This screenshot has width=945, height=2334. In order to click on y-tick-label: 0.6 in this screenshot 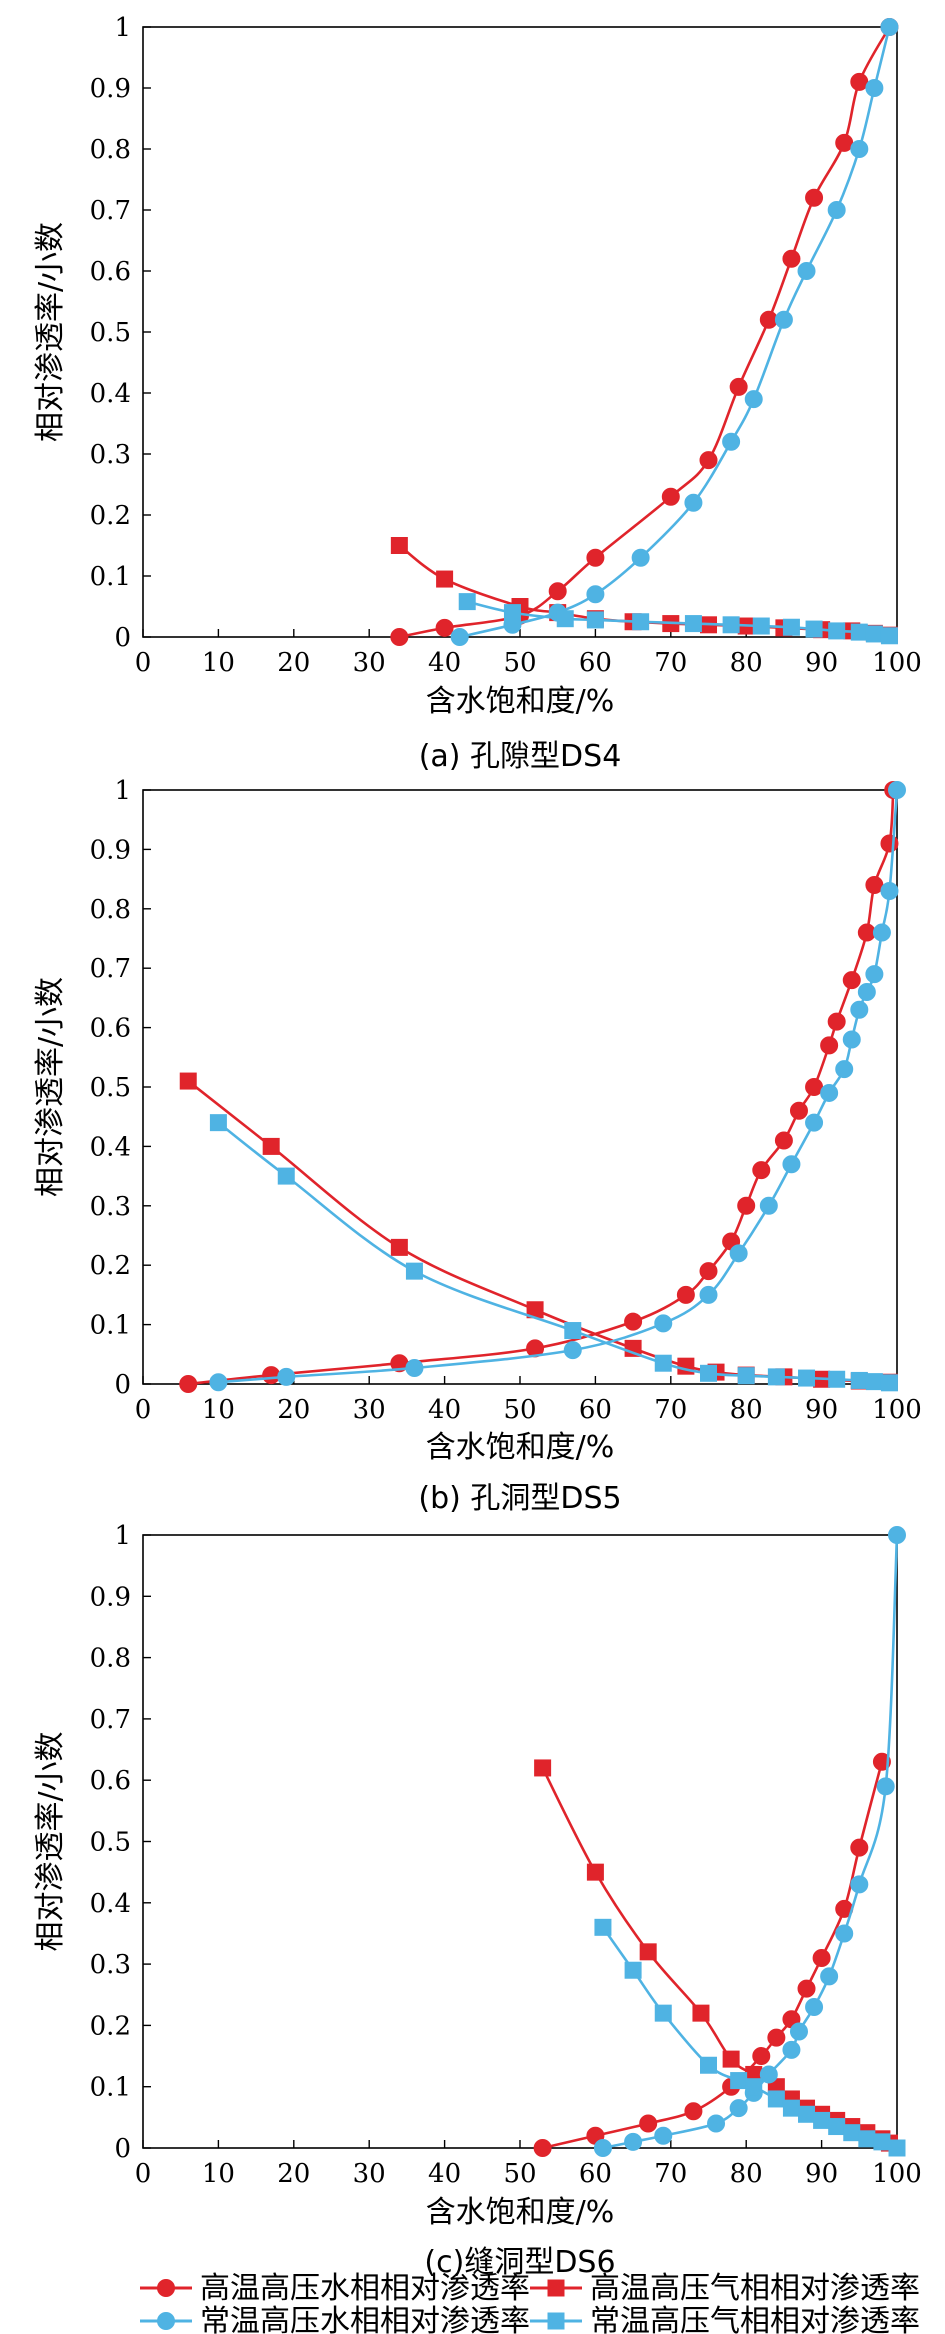, I will do `click(110, 272)`.